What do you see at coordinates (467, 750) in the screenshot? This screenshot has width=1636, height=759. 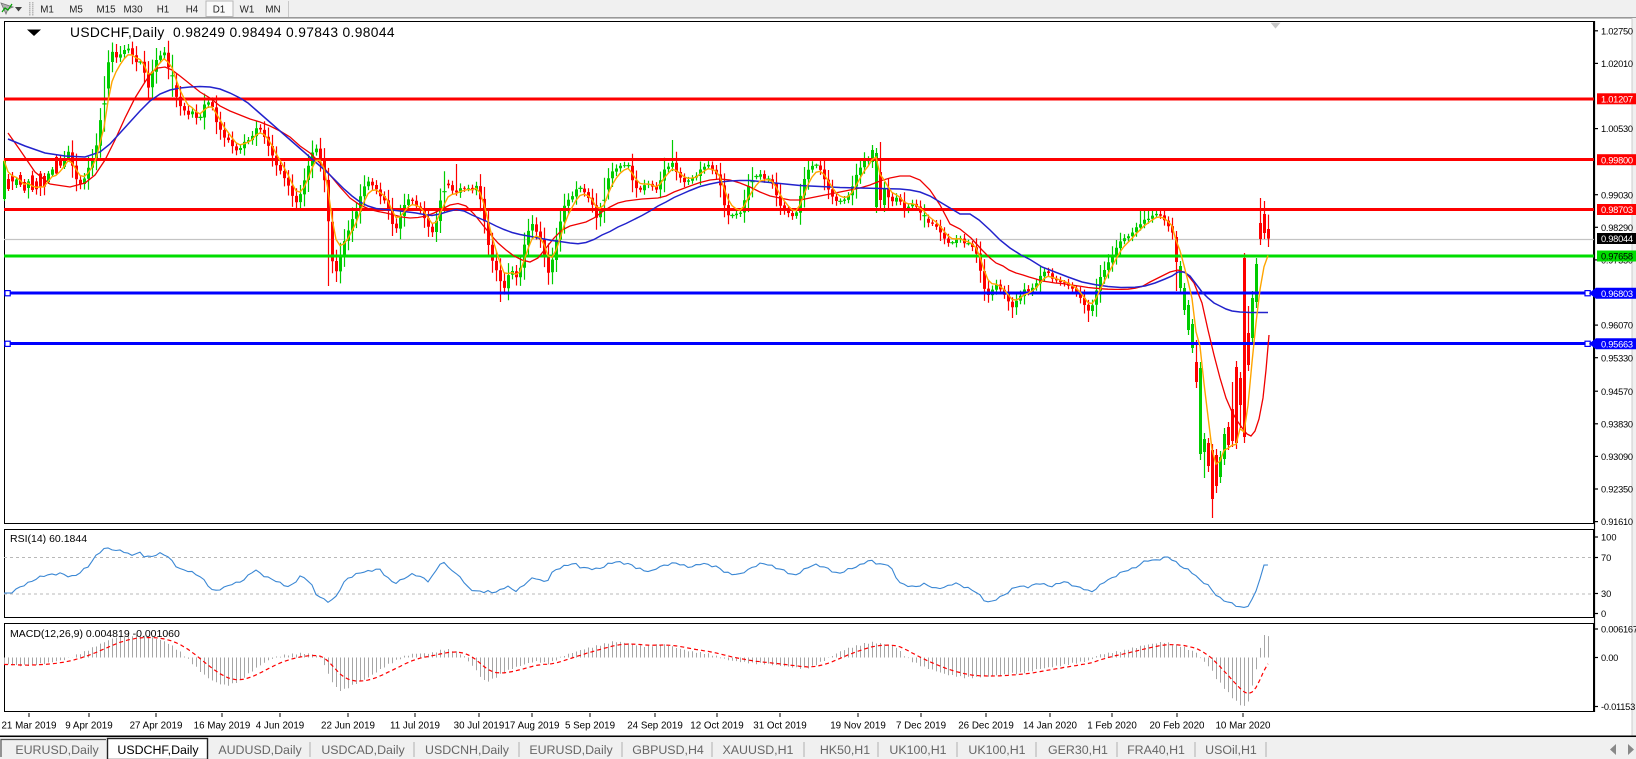 I see `svg-text: USDCNH,Daily` at bounding box center [467, 750].